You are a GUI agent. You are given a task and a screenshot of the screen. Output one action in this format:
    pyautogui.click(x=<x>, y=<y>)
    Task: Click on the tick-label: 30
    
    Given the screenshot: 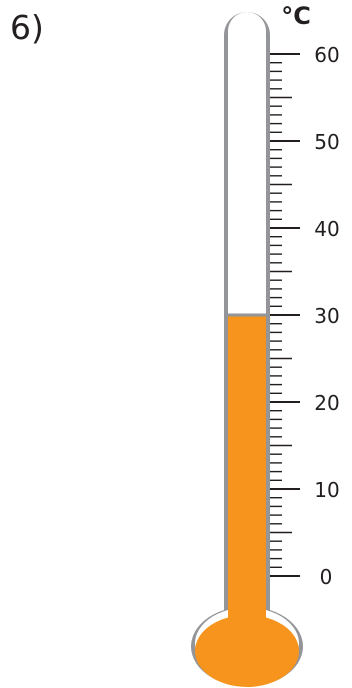 What is the action you would take?
    pyautogui.click(x=326, y=316)
    